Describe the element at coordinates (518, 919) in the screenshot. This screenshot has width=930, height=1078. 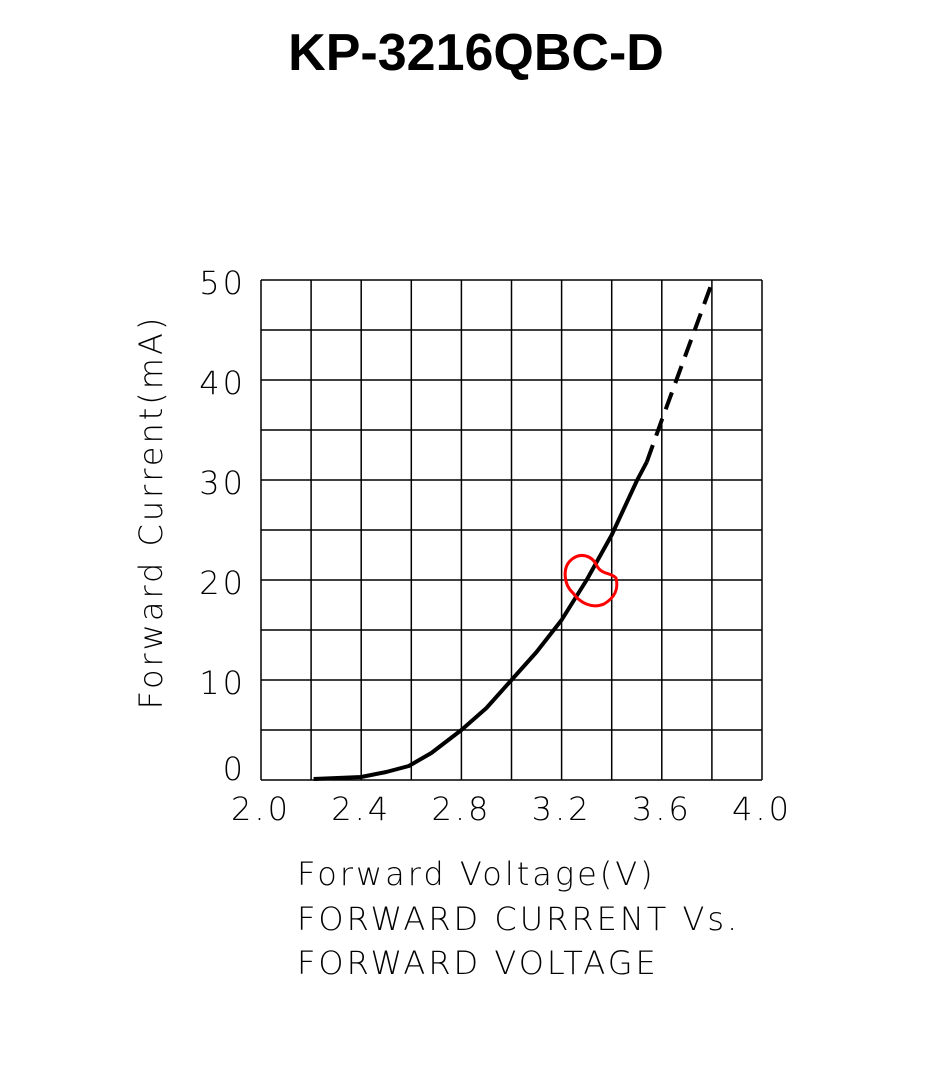
I see `caption-line: FORWARD CURRENT Vs.` at that location.